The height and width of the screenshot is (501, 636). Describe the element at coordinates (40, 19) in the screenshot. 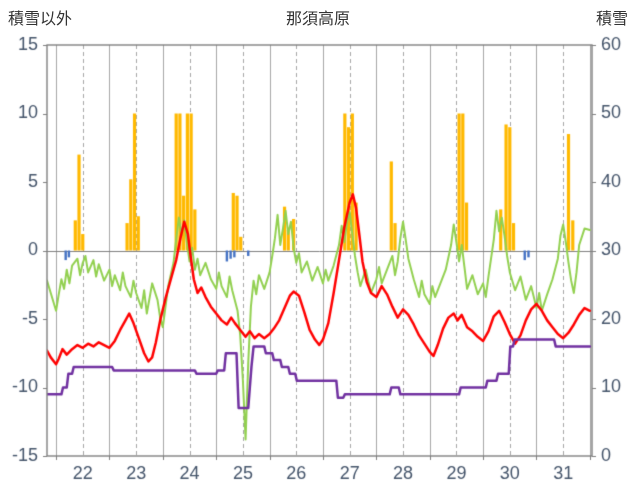

I see `left-axis-title: 積雪以外` at that location.